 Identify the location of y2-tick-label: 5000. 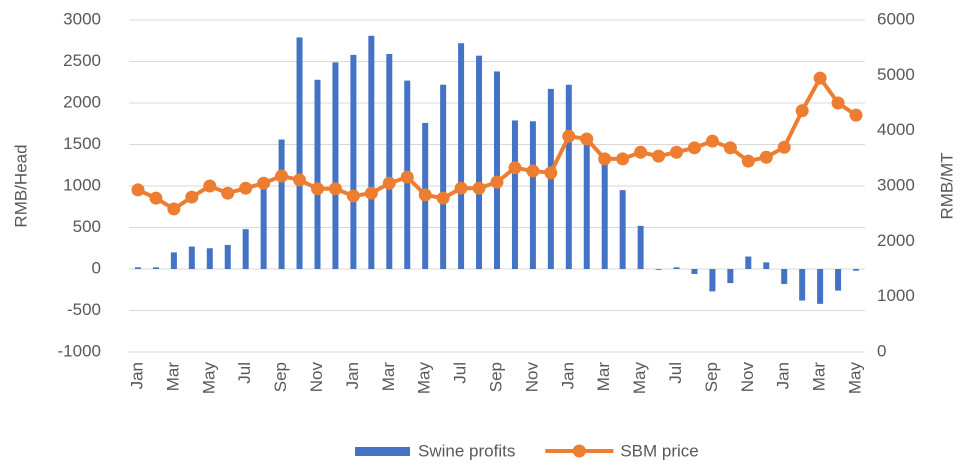
(896, 74).